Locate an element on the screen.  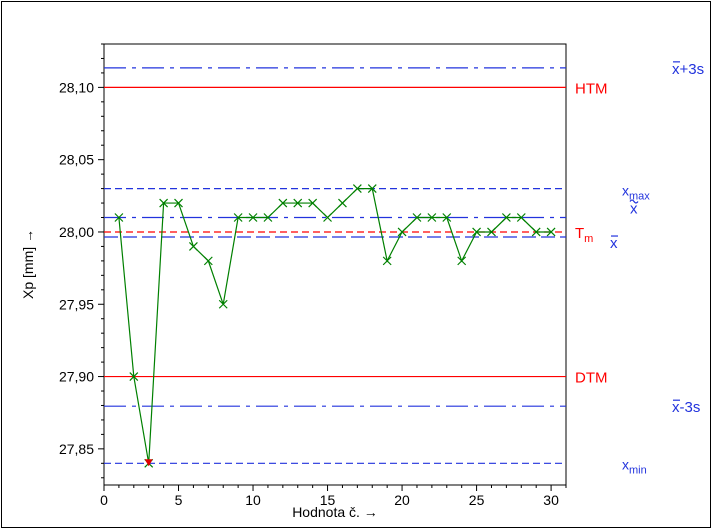
y-axis-label: Xp [mm] → is located at coordinates (28, 264).